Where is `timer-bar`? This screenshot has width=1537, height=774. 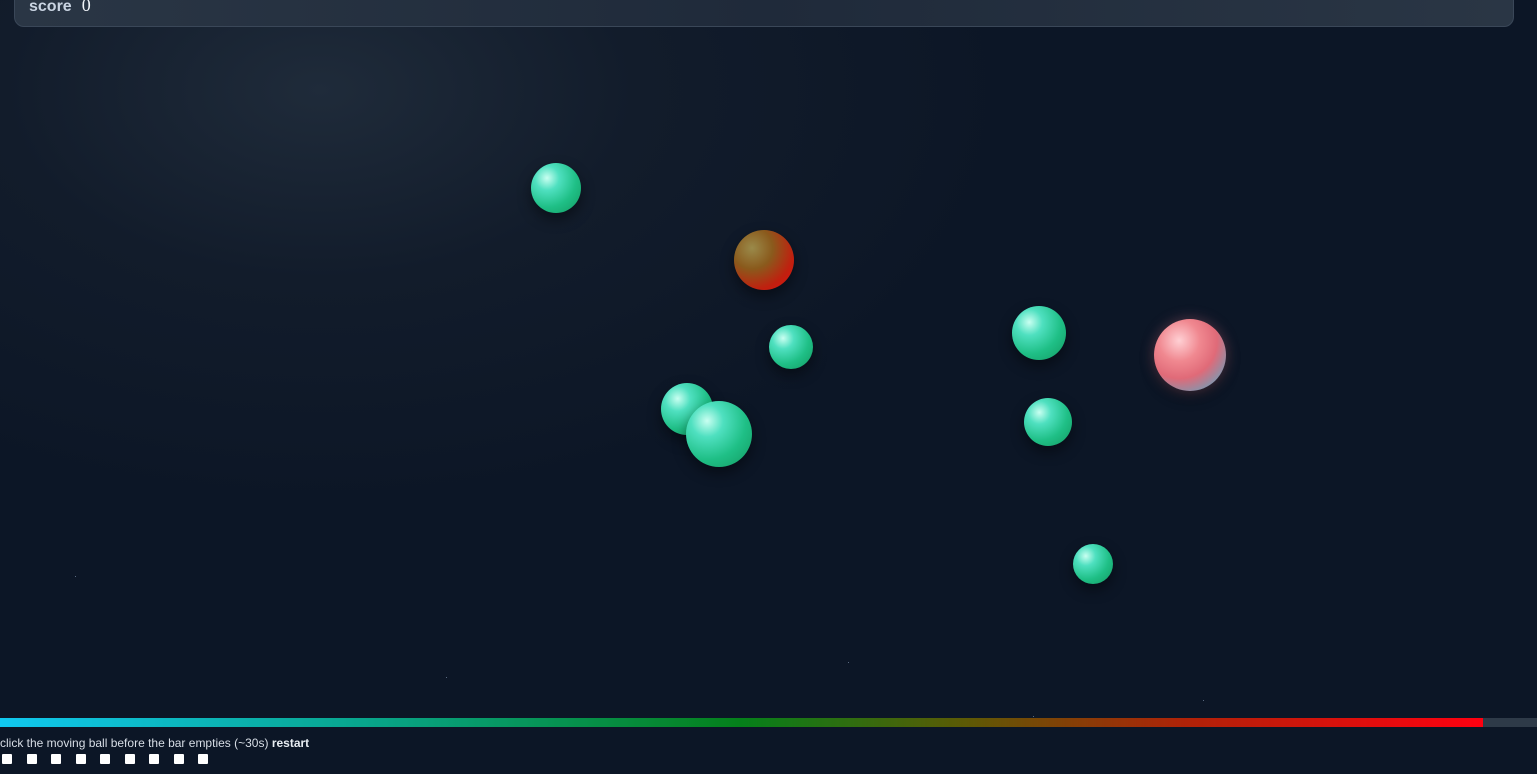 timer-bar is located at coordinates (768, 722).